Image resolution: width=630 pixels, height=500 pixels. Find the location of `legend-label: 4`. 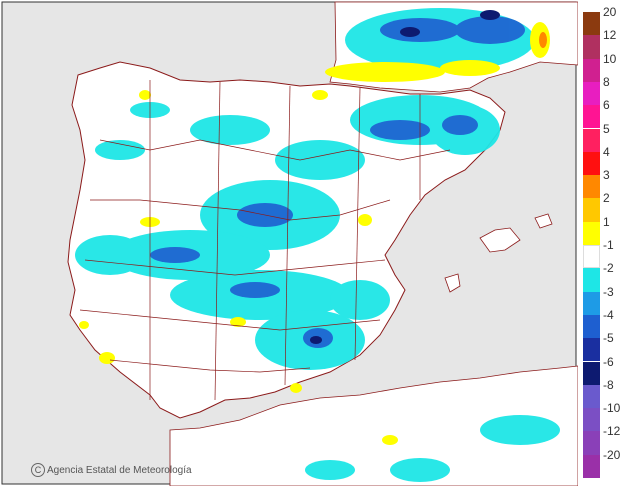

legend-label: 4 is located at coordinates (606, 151).